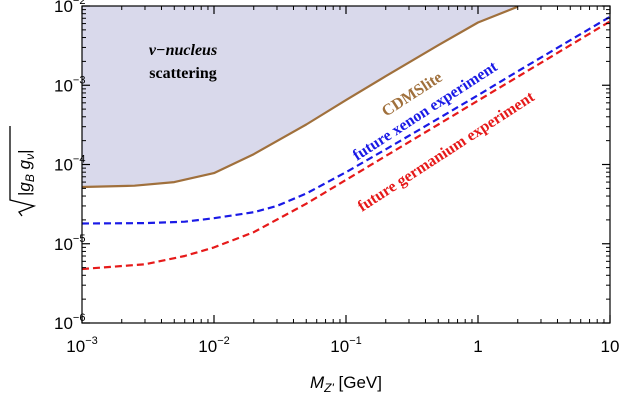  What do you see at coordinates (26, 172) in the screenshot?
I see `svg-text: |gB gν|` at bounding box center [26, 172].